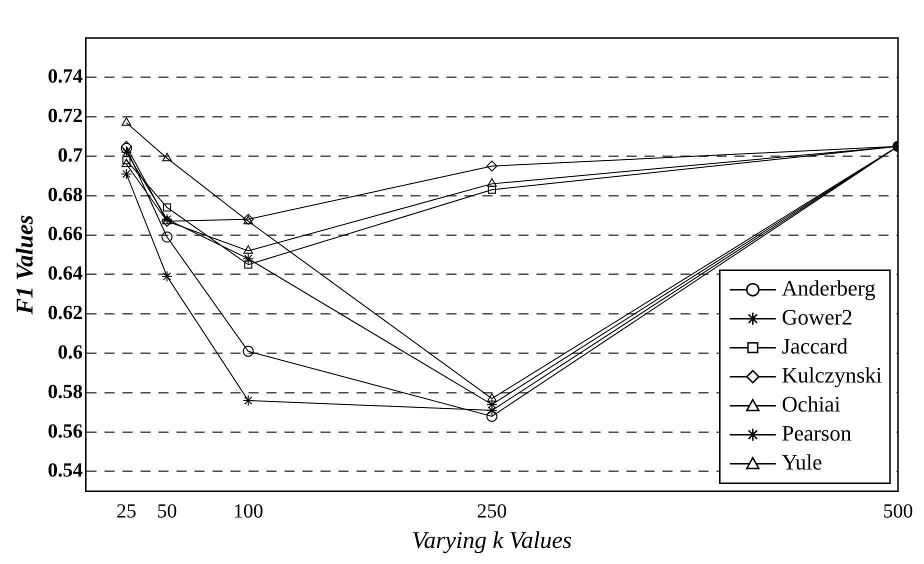 Image resolution: width=924 pixels, height=564 pixels. Describe the element at coordinates (65, 313) in the screenshot. I see `y-tick-label: 0.62` at that location.